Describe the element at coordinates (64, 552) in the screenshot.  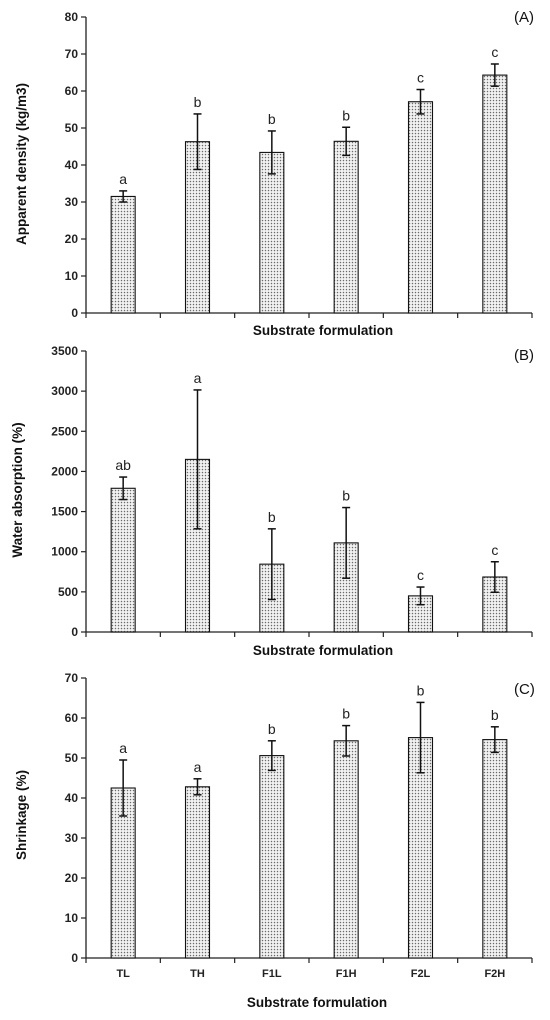
I see `y-tick-label: 1000` at that location.